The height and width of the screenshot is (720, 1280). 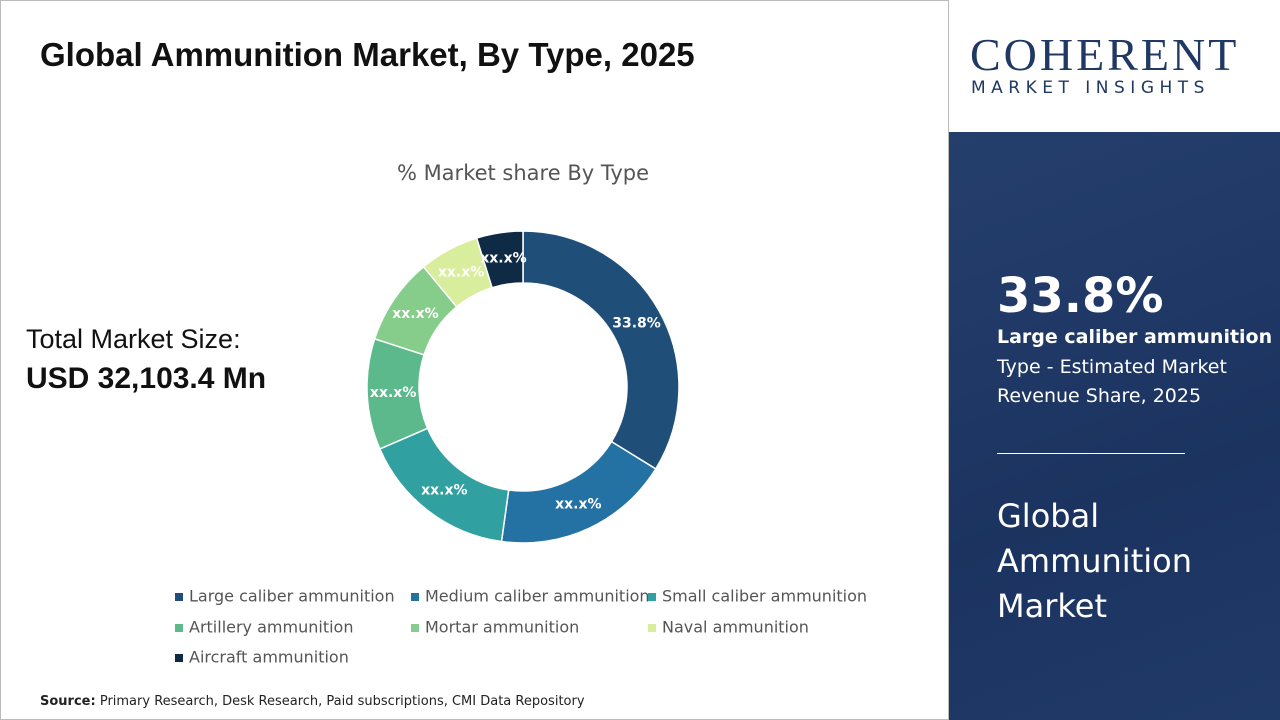 What do you see at coordinates (523, 173) in the screenshot?
I see `chart-title: % Market share By Type` at bounding box center [523, 173].